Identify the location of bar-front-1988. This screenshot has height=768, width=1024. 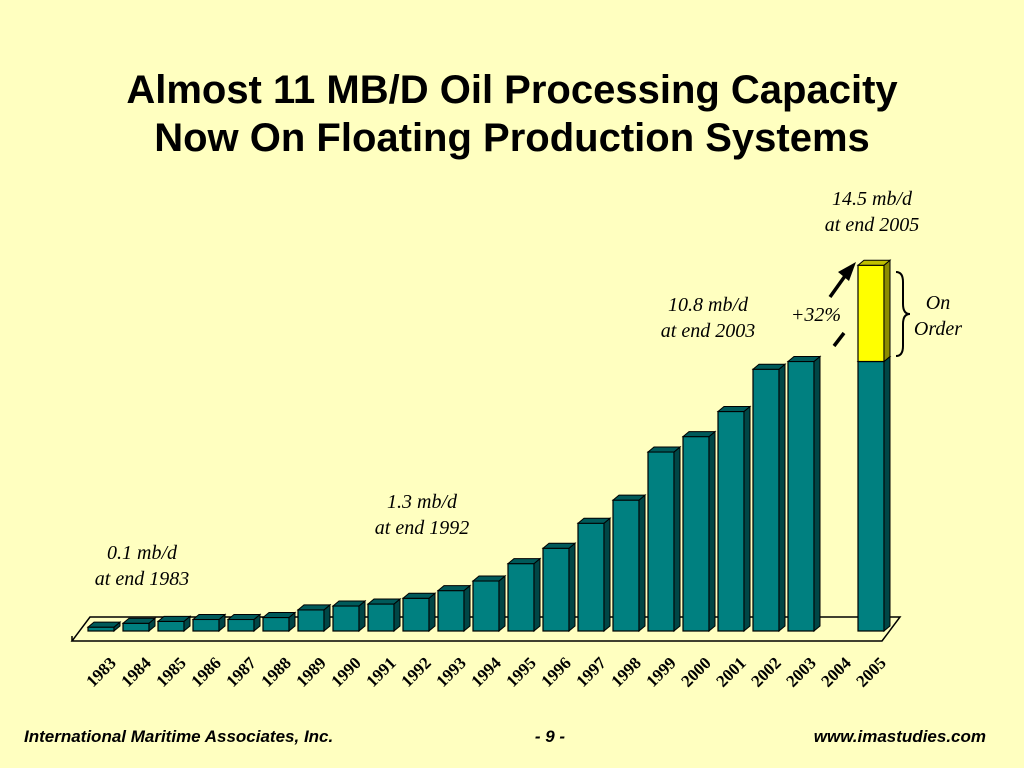
(276, 624).